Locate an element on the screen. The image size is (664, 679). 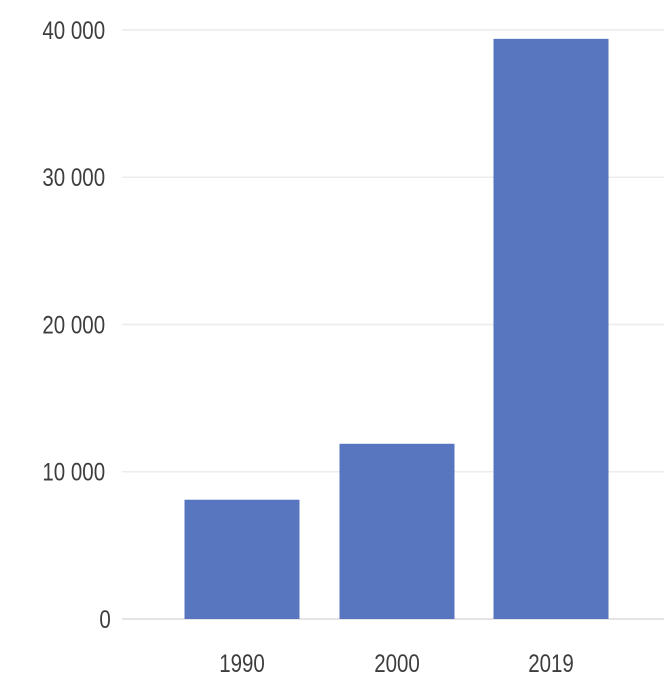
y-tick-label: 30 000 is located at coordinates (73, 177).